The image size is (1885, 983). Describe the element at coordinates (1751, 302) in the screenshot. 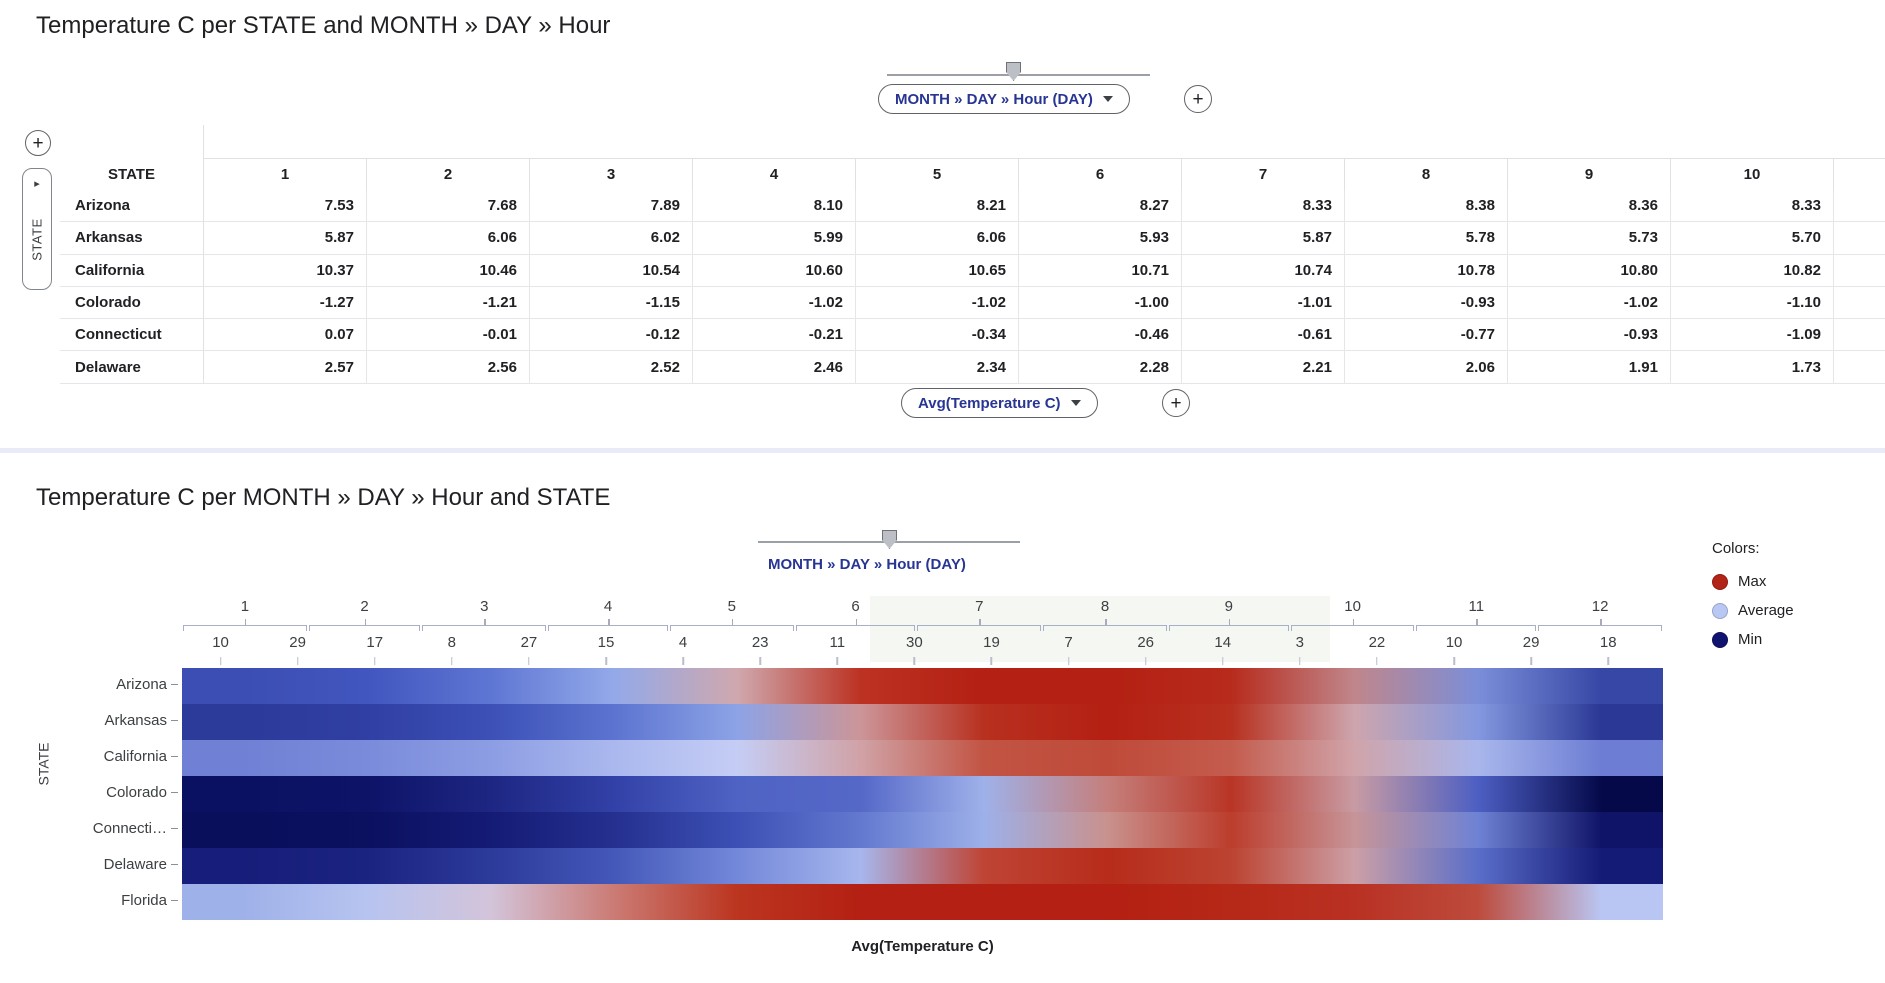

I see `table-cell: -1.10` at that location.